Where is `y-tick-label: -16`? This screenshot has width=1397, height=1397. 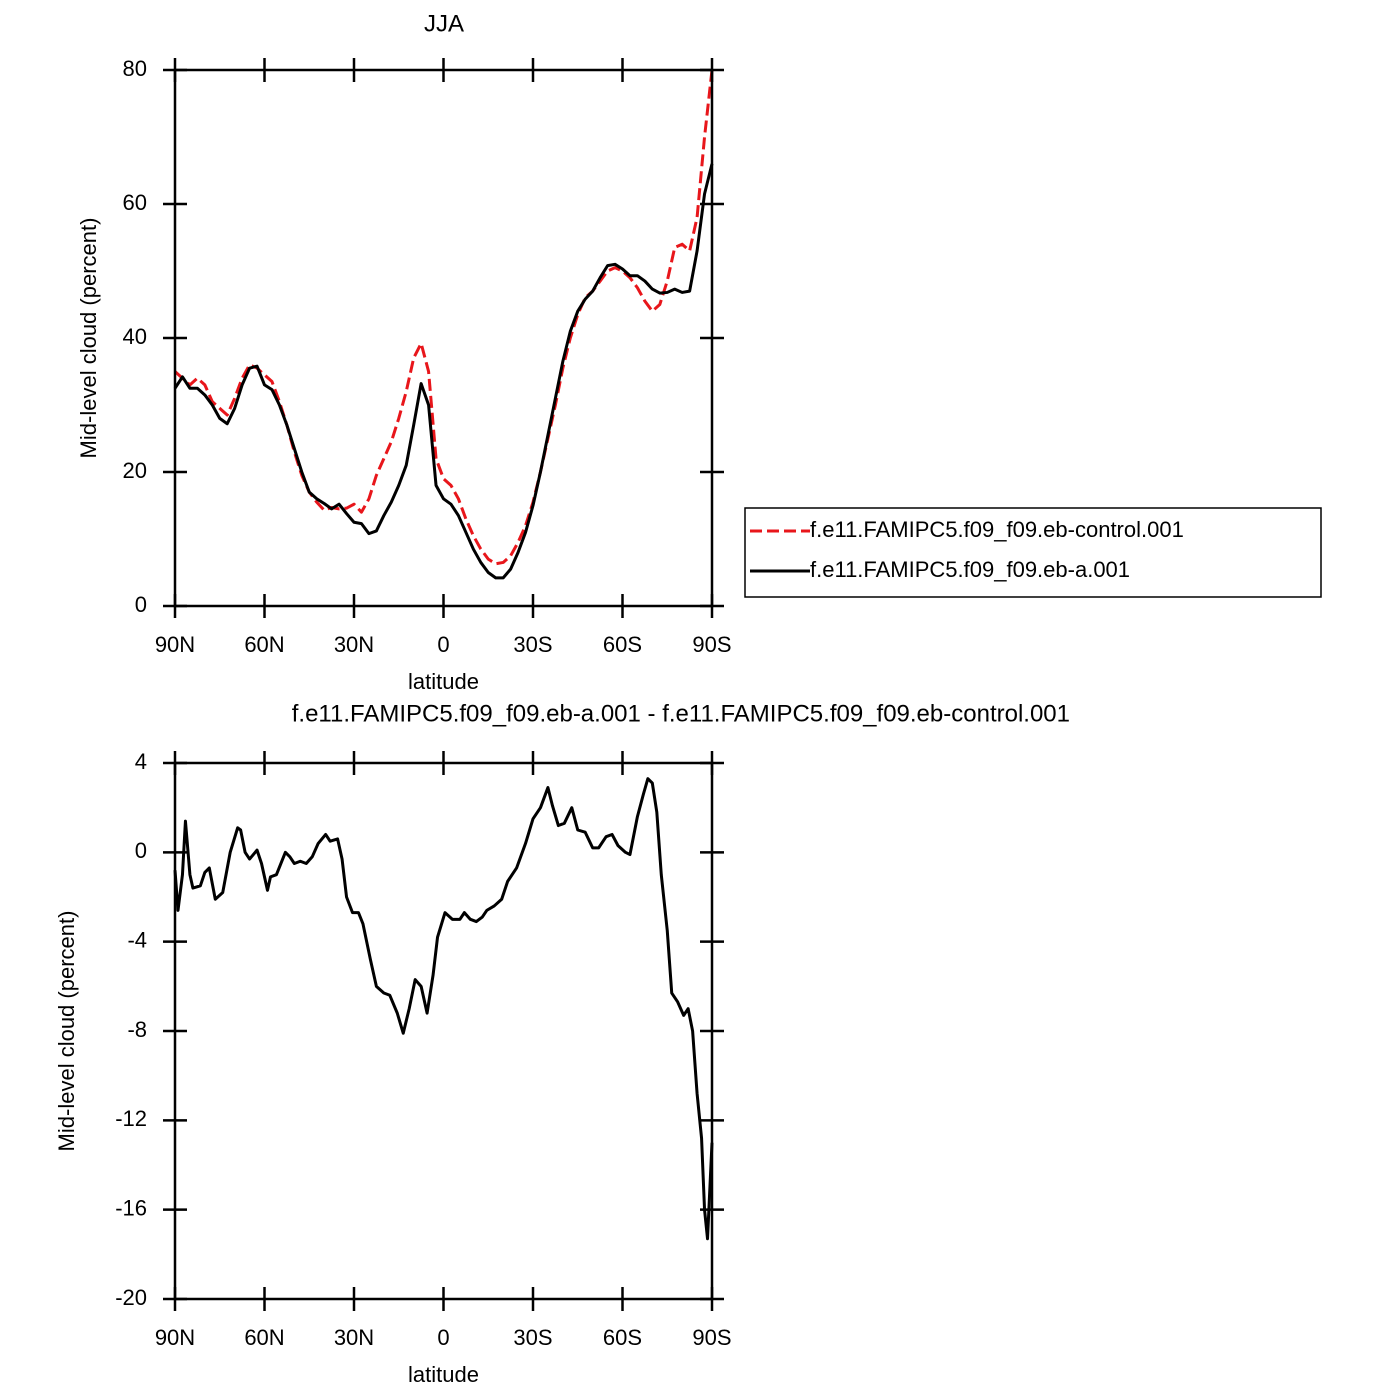 y-tick-label: -16 is located at coordinates (131, 1207).